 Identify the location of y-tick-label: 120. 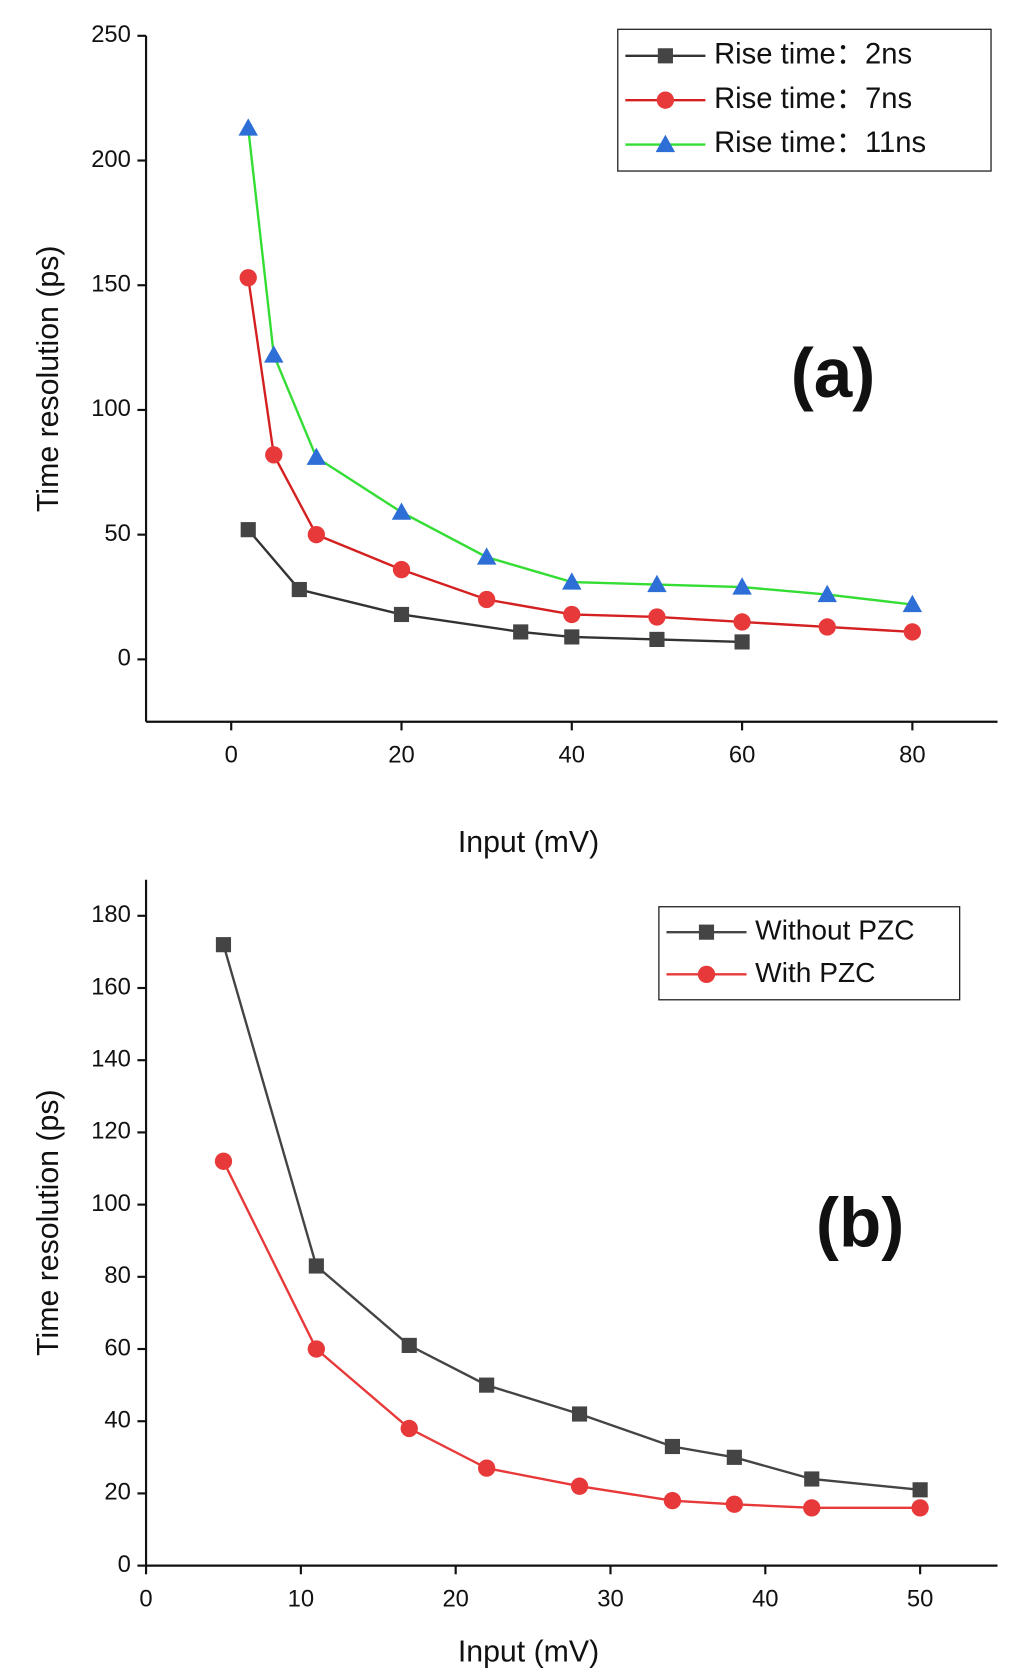
(111, 1131).